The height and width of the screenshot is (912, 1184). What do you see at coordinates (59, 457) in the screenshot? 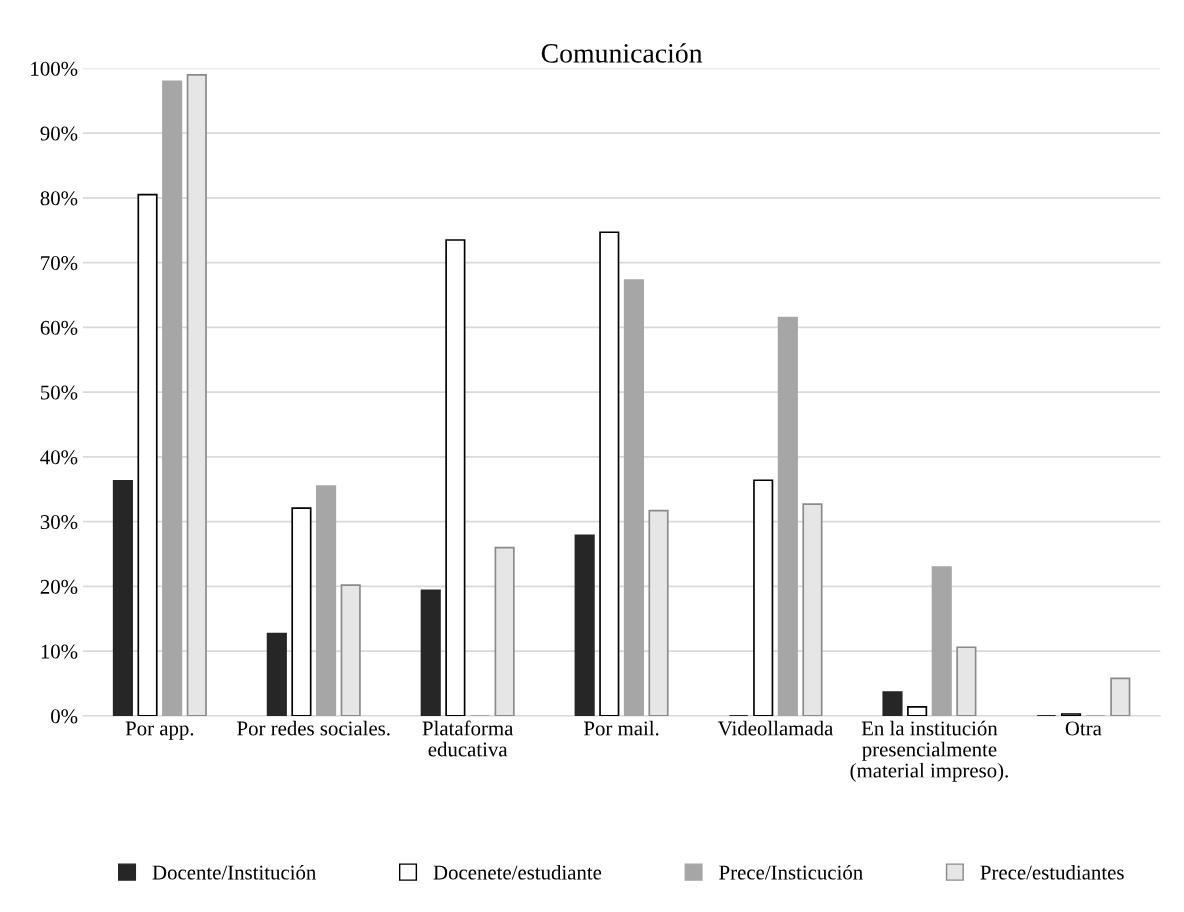
I see `y-tick-label: 40%` at bounding box center [59, 457].